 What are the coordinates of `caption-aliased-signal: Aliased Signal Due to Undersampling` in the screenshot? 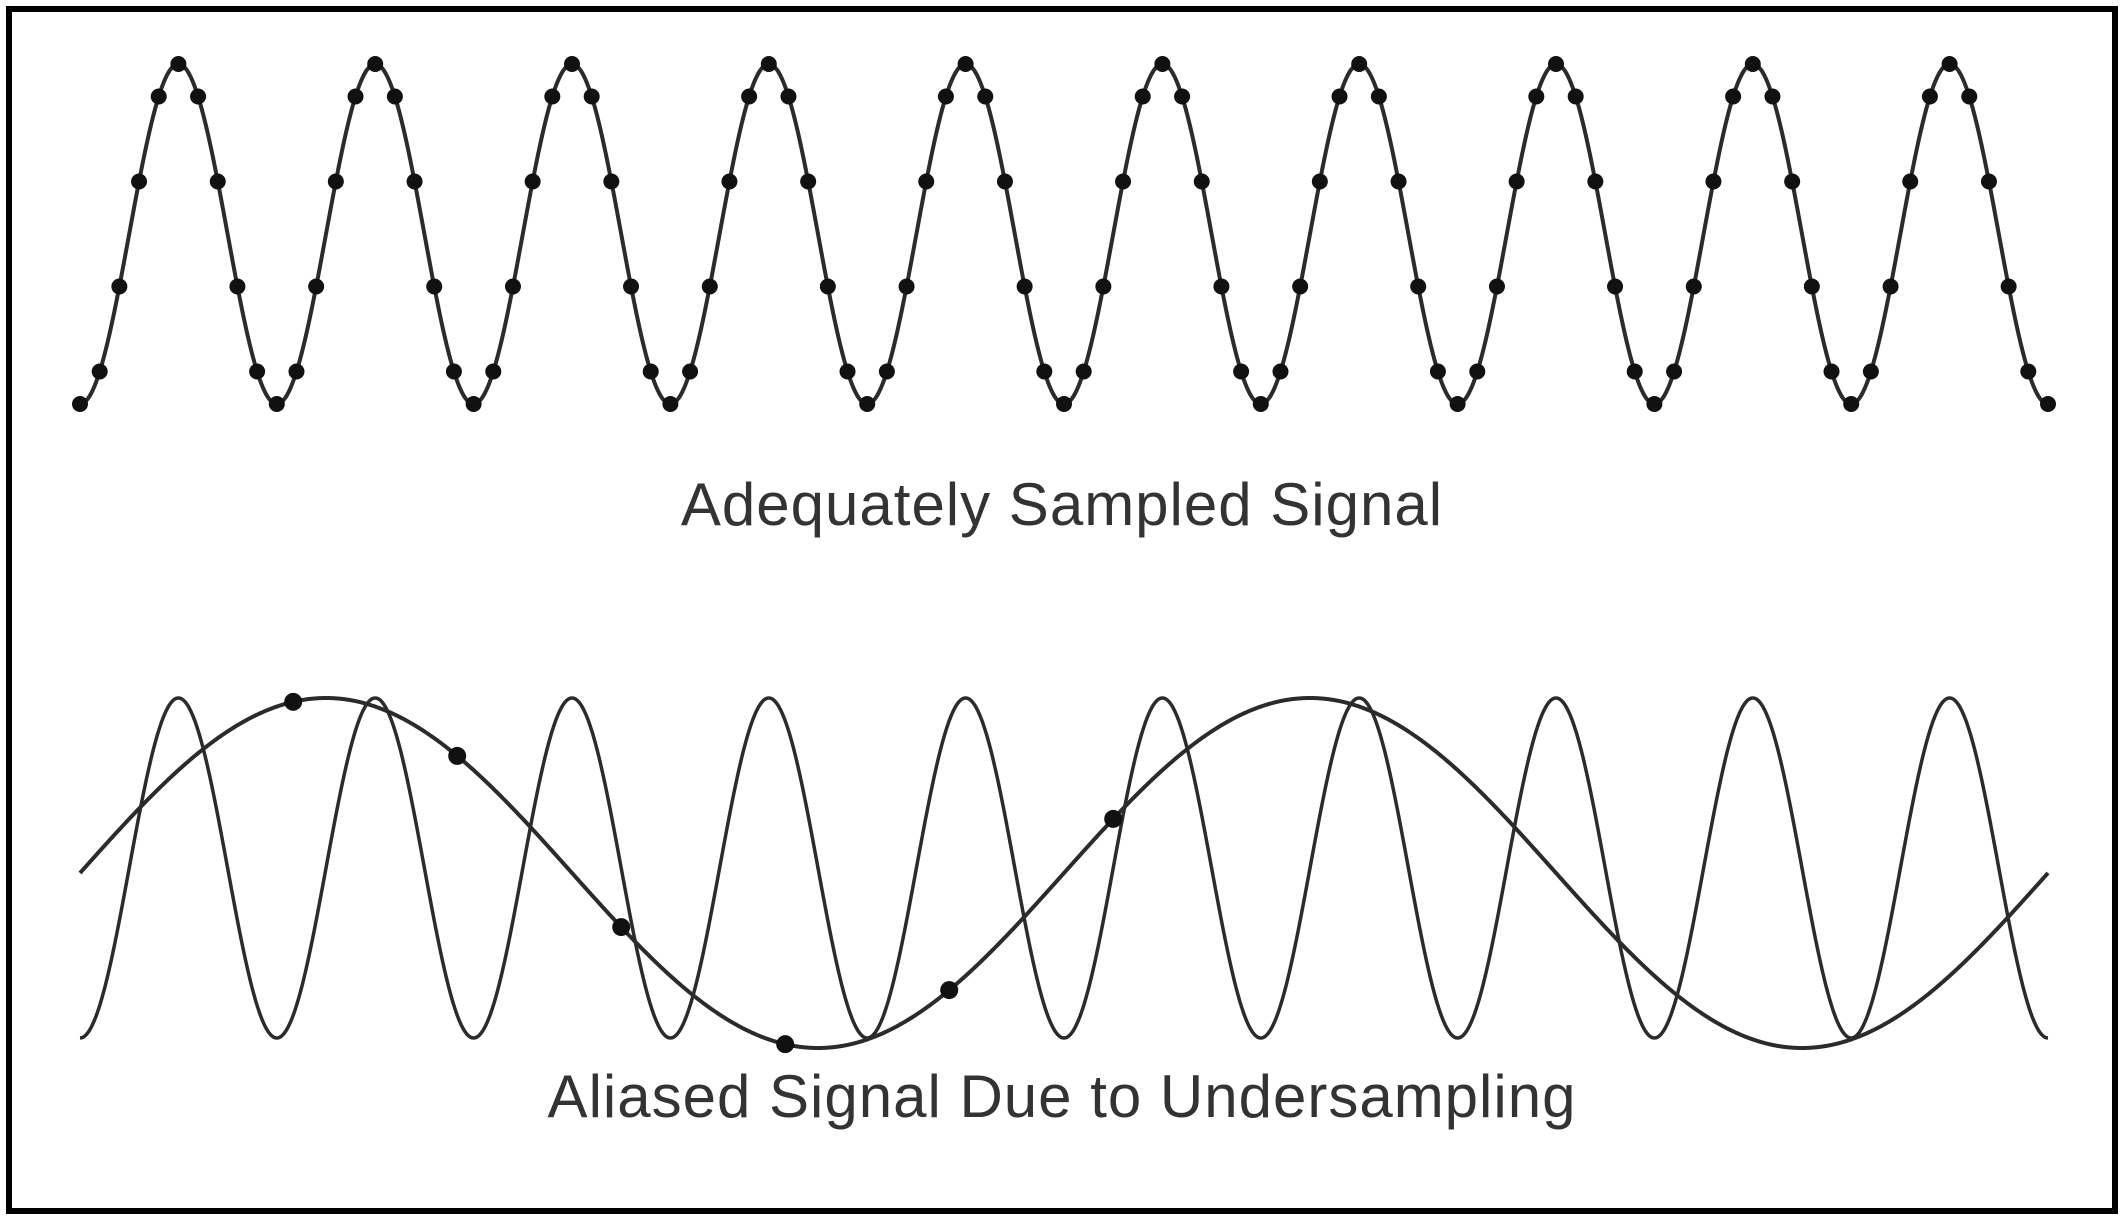 It's located at (1062, 1096).